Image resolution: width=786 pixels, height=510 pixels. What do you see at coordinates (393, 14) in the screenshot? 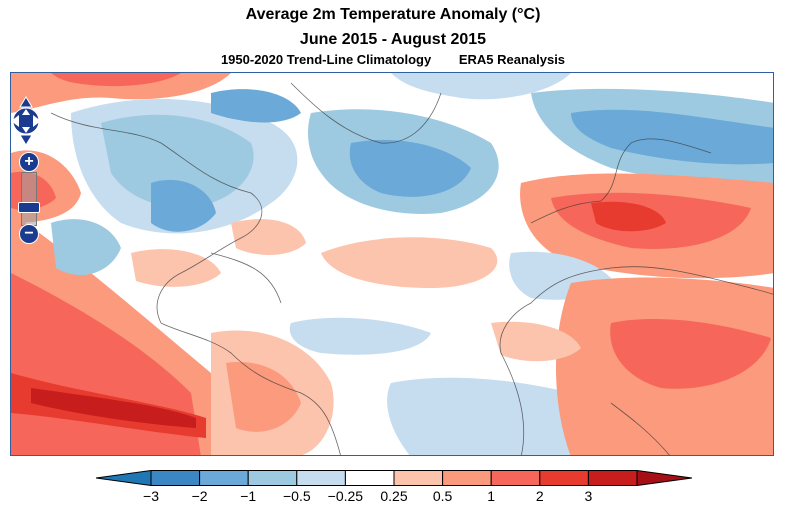
I see `map-title: Average 2m Temperature Anomaly (°C)` at bounding box center [393, 14].